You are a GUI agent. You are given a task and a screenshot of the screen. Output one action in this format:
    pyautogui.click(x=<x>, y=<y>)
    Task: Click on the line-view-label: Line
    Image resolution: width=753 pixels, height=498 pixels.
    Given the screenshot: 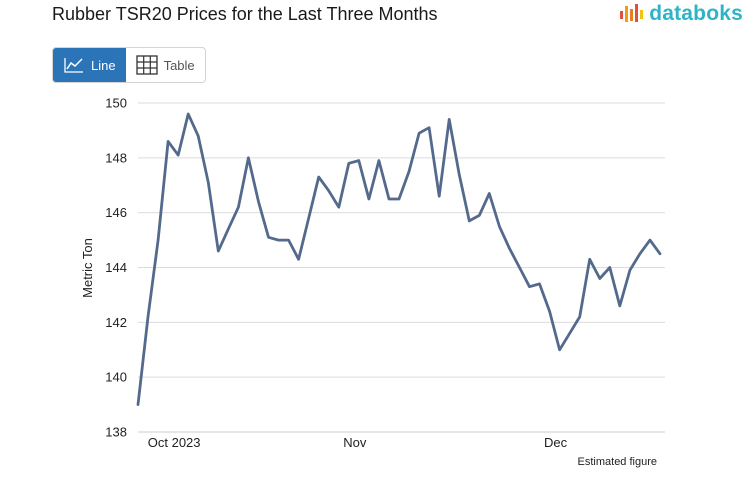 What is the action you would take?
    pyautogui.click(x=103, y=65)
    